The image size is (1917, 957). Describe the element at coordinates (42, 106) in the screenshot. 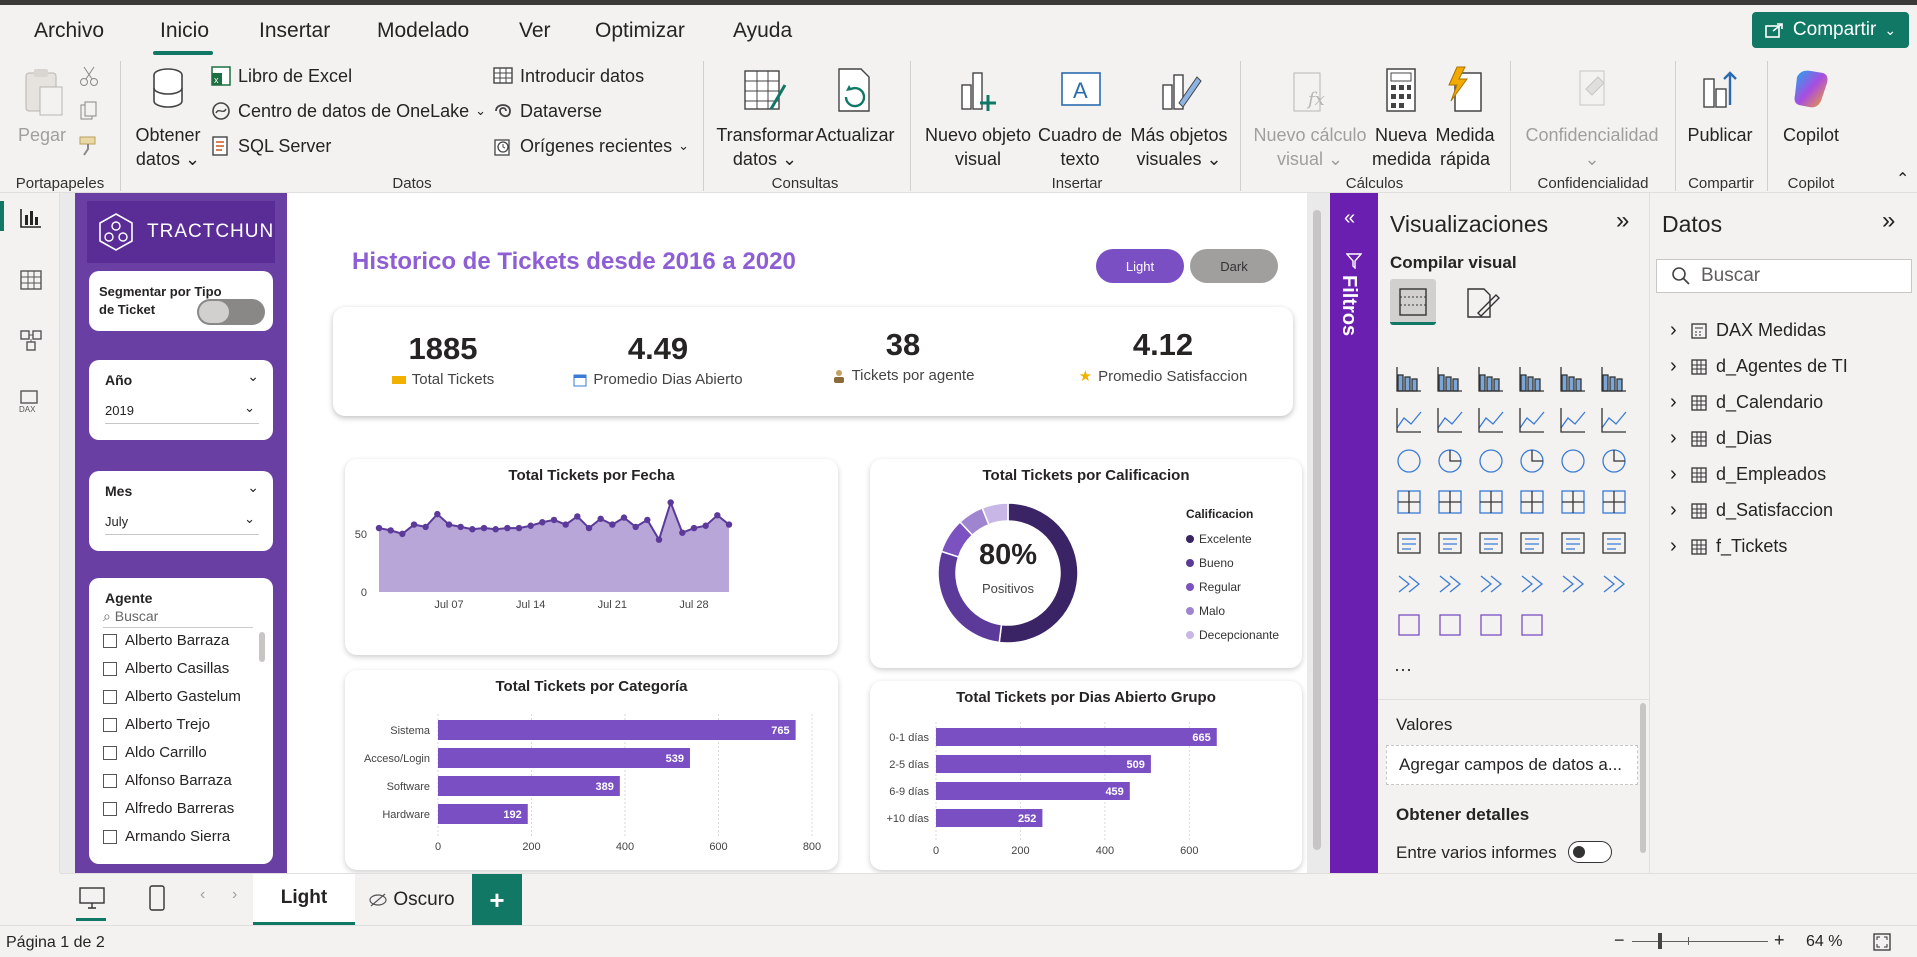

I see `paste-button: Pegar` at that location.